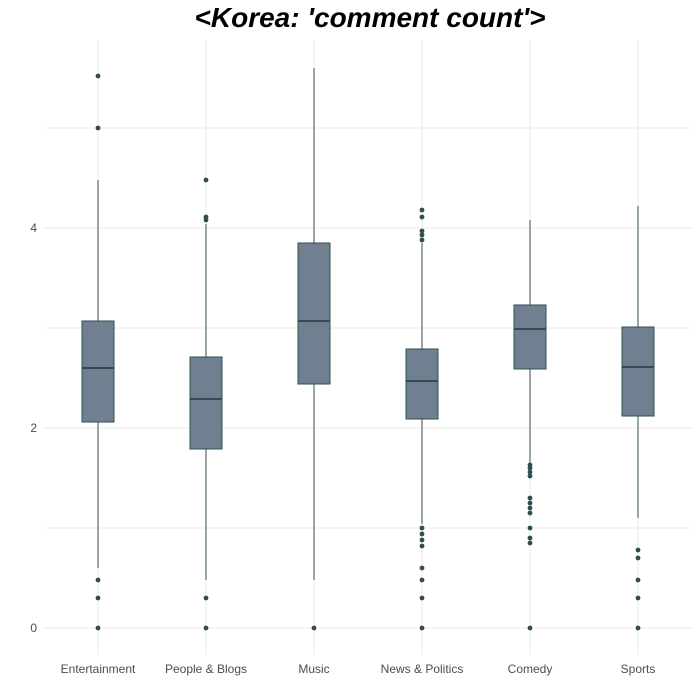 The image size is (700, 700). Describe the element at coordinates (530, 669) in the screenshot. I see `x-tick-label: Comedy` at that location.